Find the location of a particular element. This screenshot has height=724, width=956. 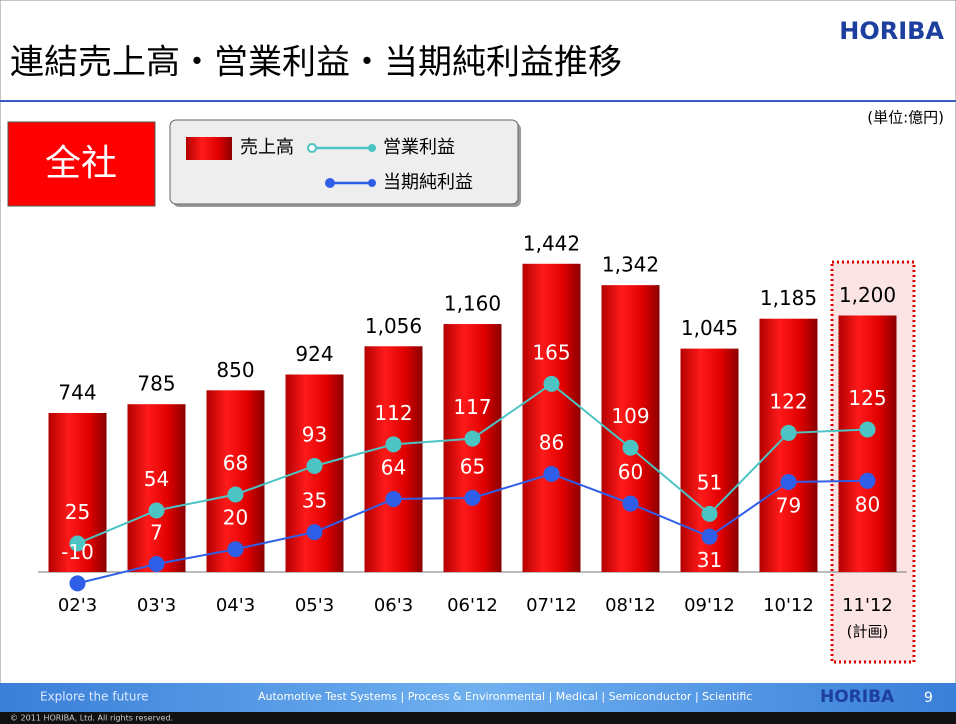

point-value-label: 86 is located at coordinates (551, 442).